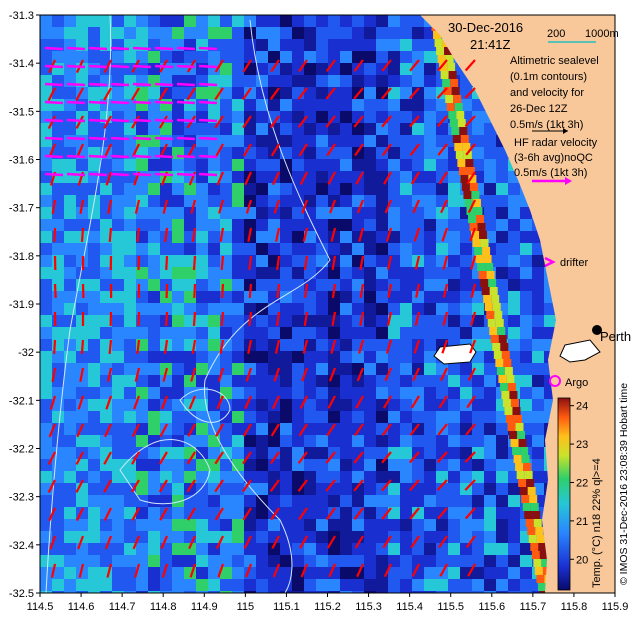 The image size is (640, 630). Describe the element at coordinates (624, 484) in the screenshot. I see `credit-text: © IMOS 31-Dec-2016 23:08:39 Hobart time` at that location.